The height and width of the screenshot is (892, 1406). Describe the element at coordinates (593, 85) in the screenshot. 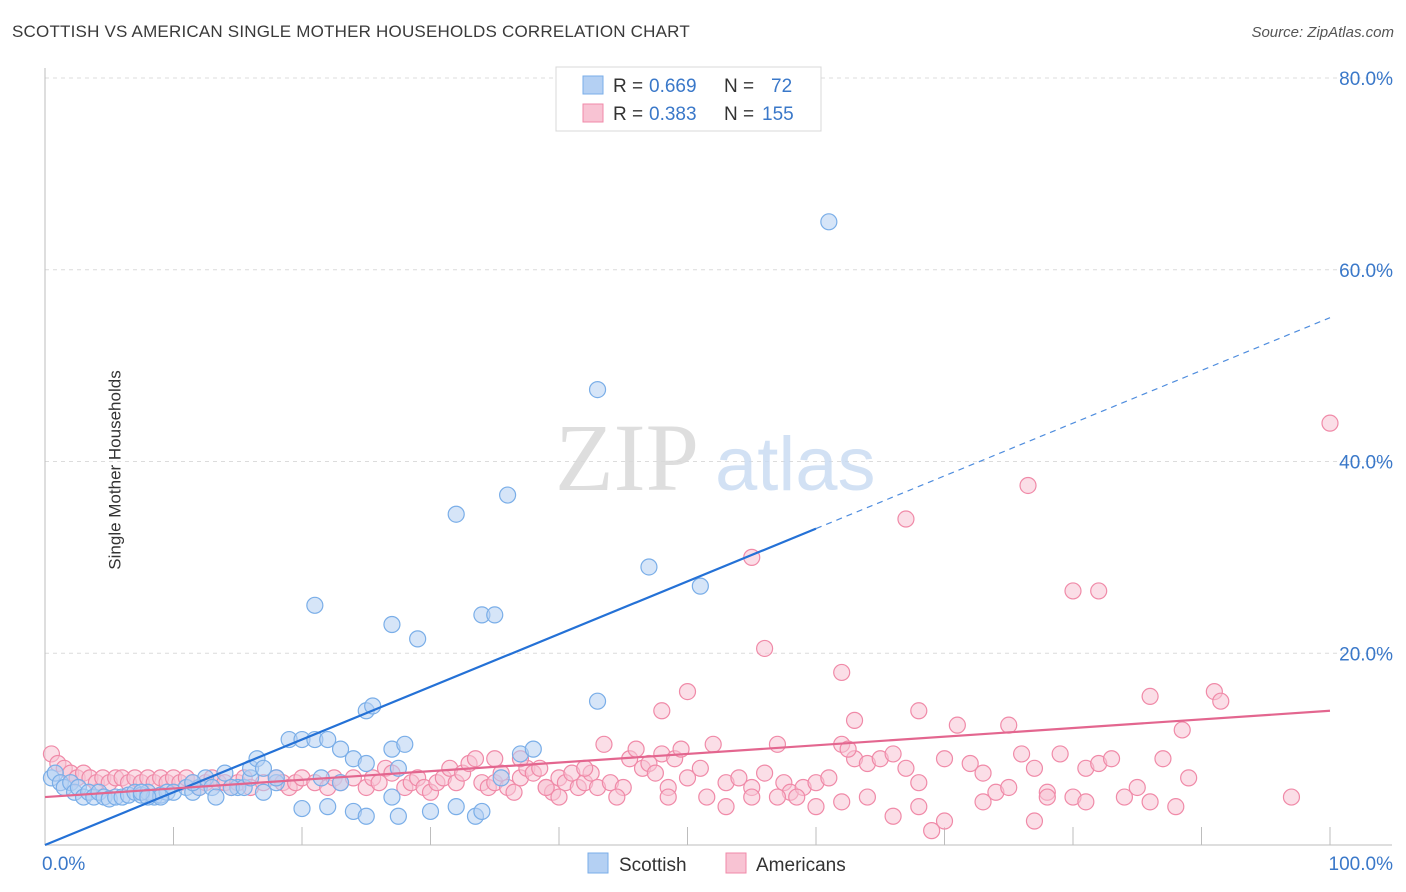

I see `legend-swatch-scottish` at that location.